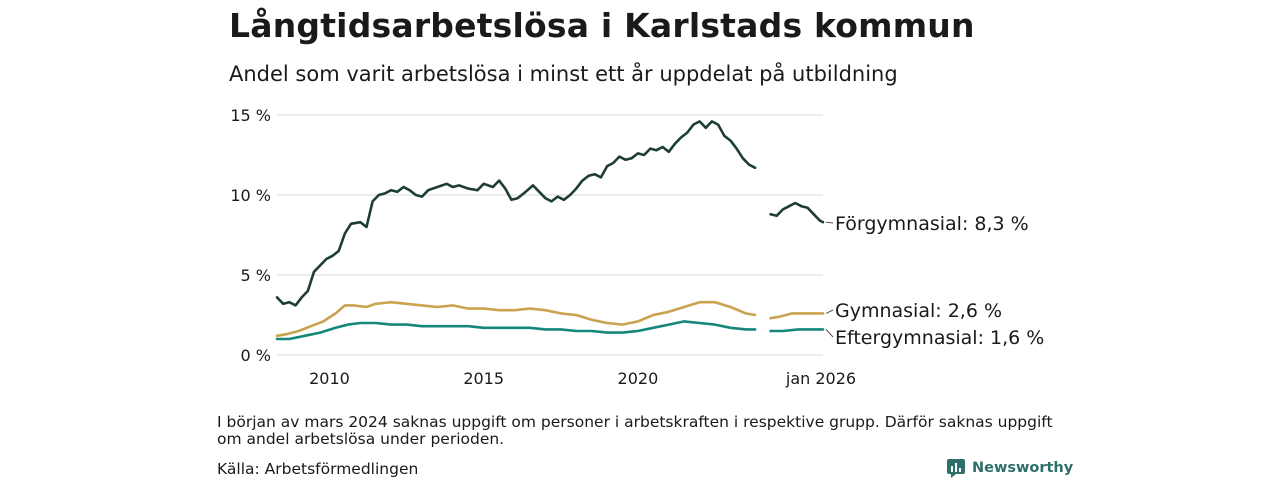 The image size is (1280, 480). Describe the element at coordinates (329, 378) in the screenshot. I see `x-tick-label: 2010` at that location.